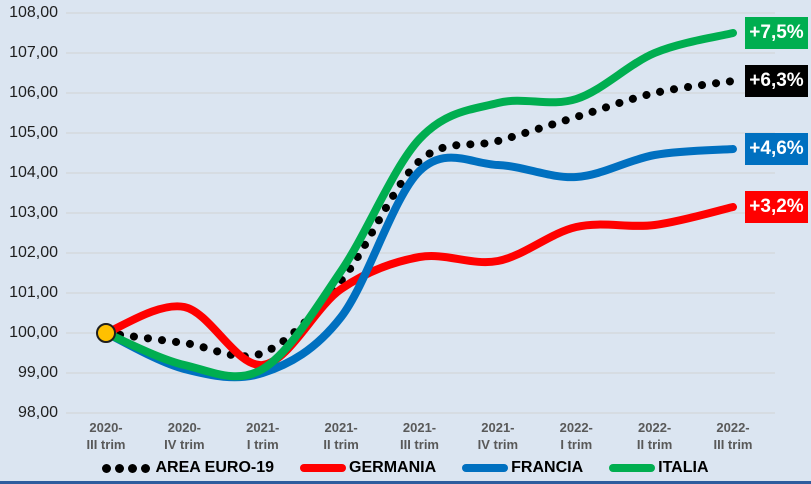 This screenshot has width=811, height=484. What do you see at coordinates (37, 412) in the screenshot?
I see `y-tick-label: 98,00` at bounding box center [37, 412].